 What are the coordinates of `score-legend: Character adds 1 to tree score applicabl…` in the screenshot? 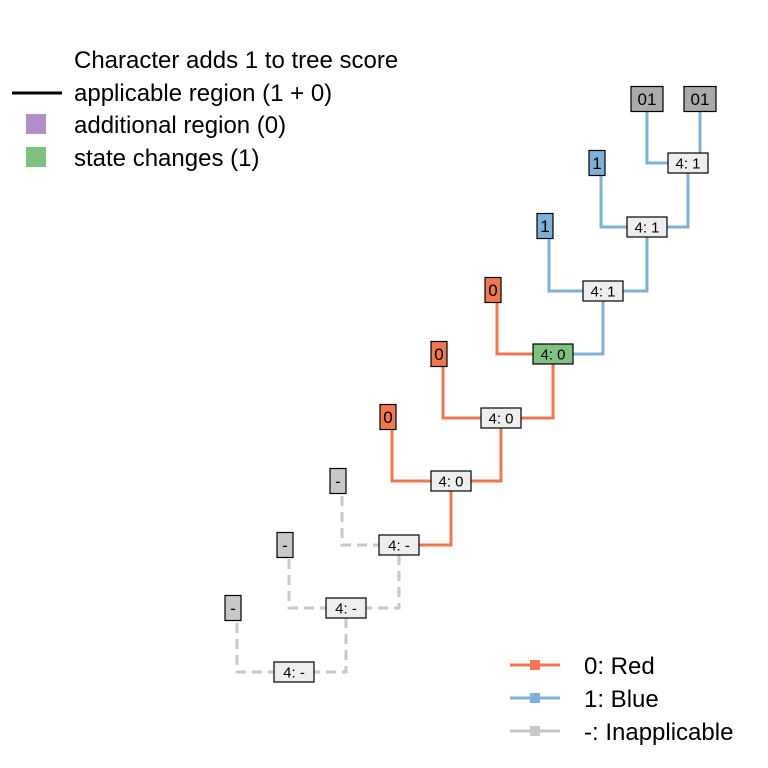 It's located at (205, 109).